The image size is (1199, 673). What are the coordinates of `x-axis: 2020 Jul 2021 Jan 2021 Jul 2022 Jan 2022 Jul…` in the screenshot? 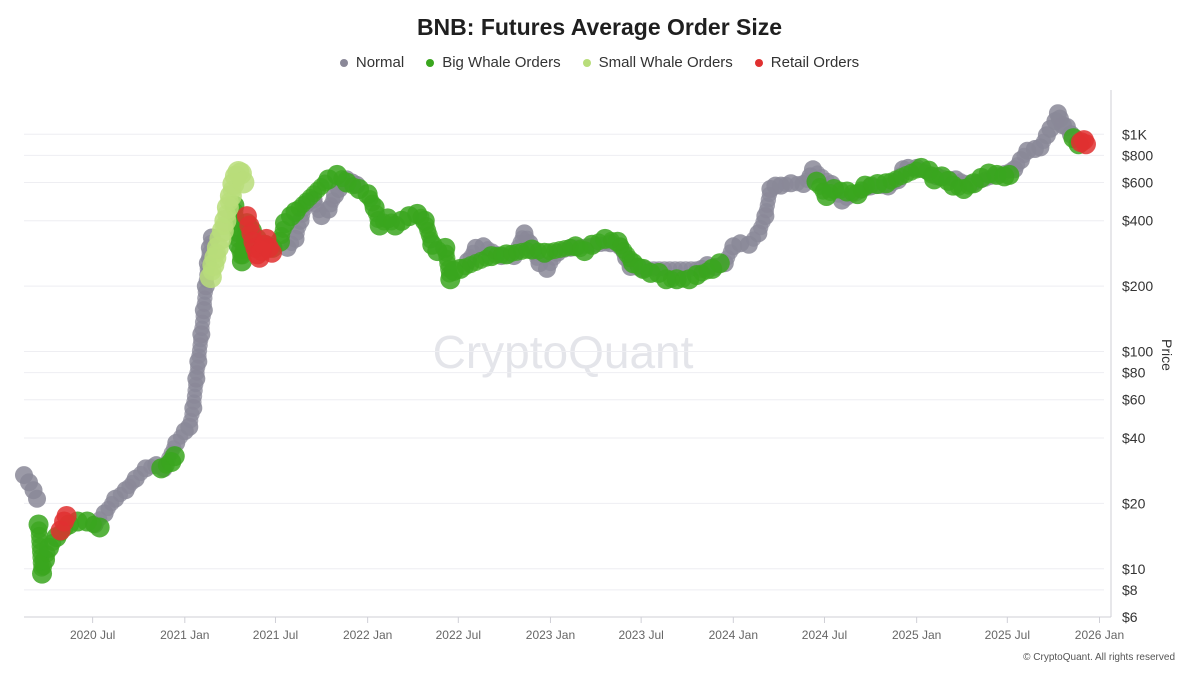 It's located at (574, 629).